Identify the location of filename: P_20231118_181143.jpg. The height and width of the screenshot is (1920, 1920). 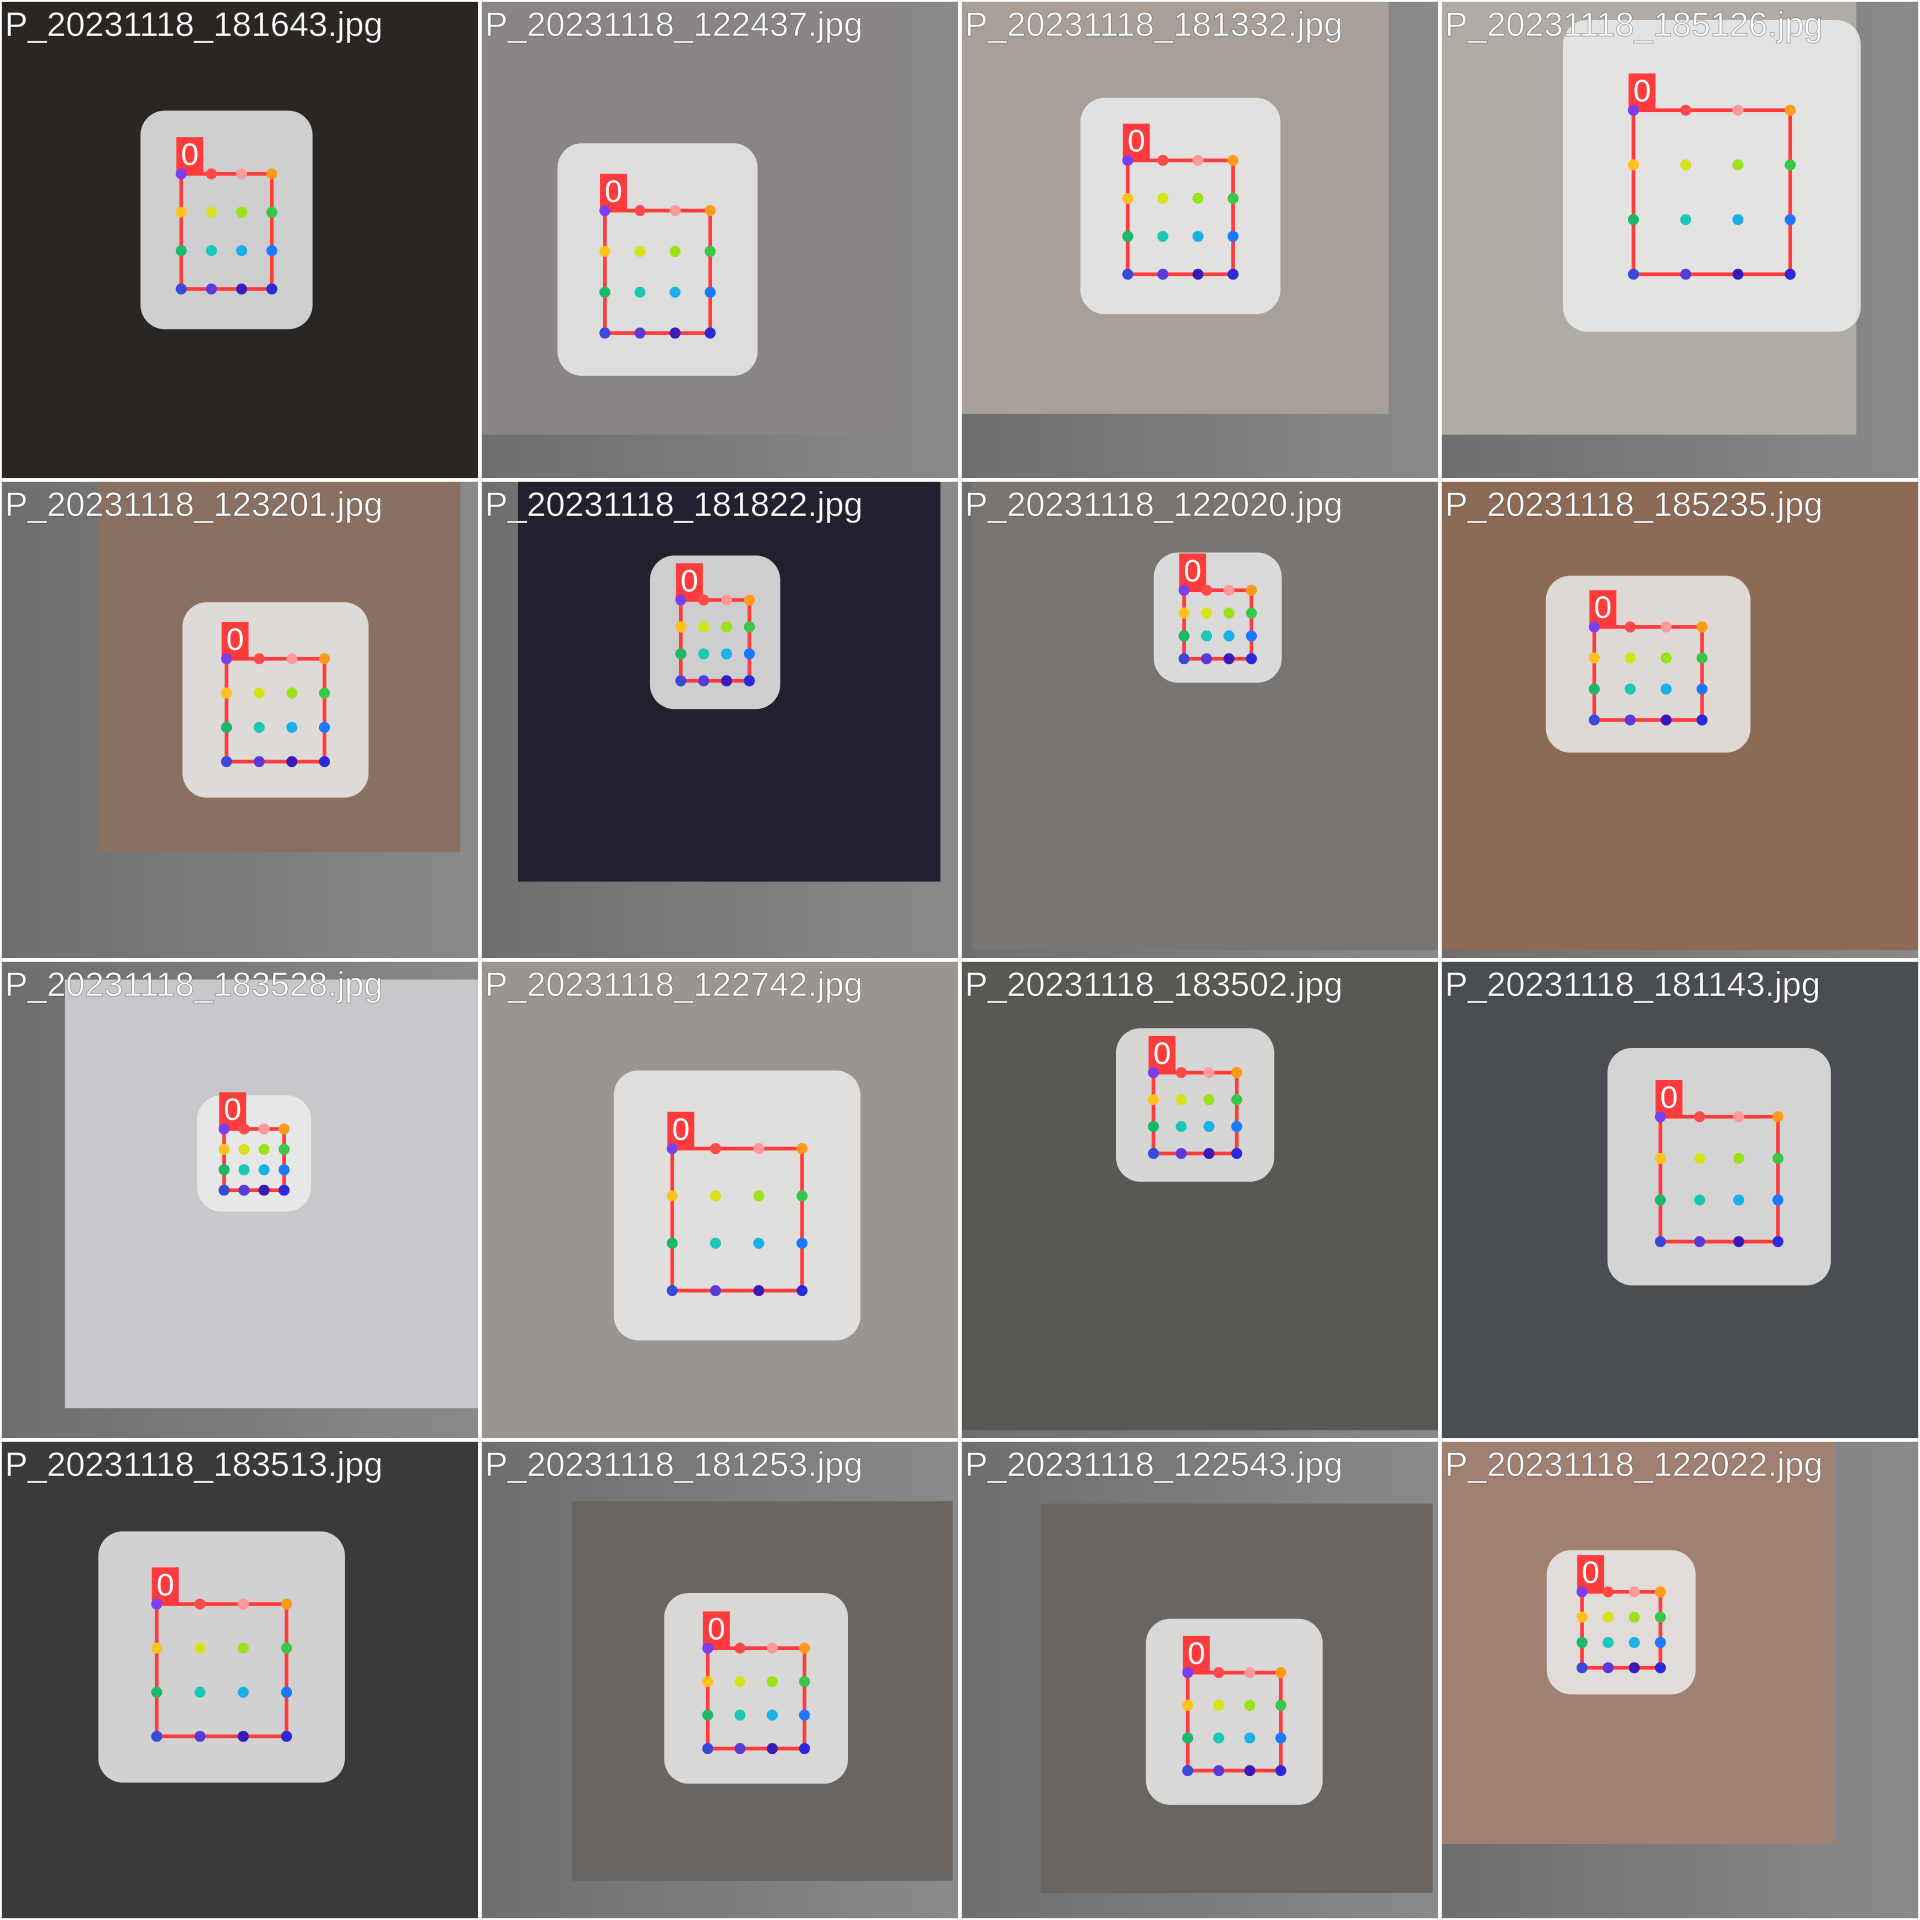
(1632, 985).